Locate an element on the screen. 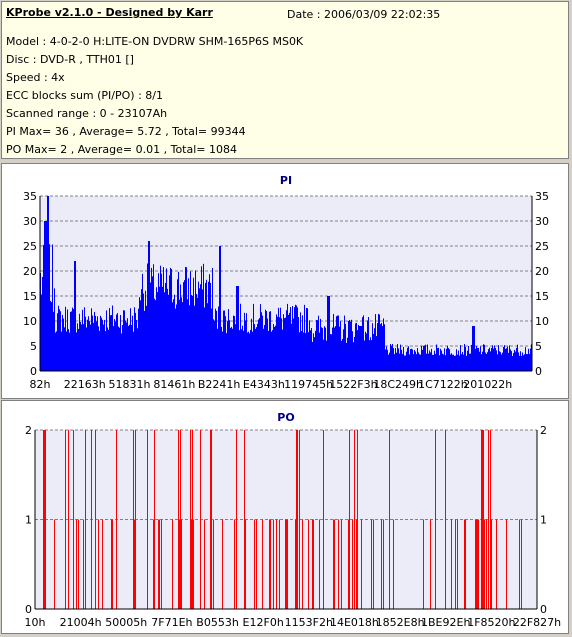 Image resolution: width=572 pixels, height=637 pixels. y-tick-label-right: 25 is located at coordinates (542, 246).